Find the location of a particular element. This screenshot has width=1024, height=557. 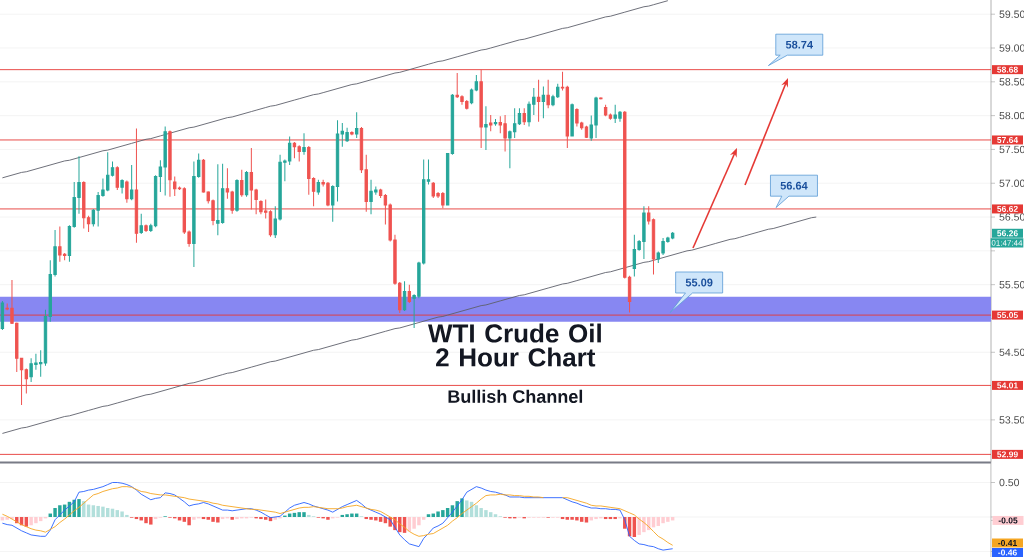

ref-line-label: 56.62 is located at coordinates (1007, 208).